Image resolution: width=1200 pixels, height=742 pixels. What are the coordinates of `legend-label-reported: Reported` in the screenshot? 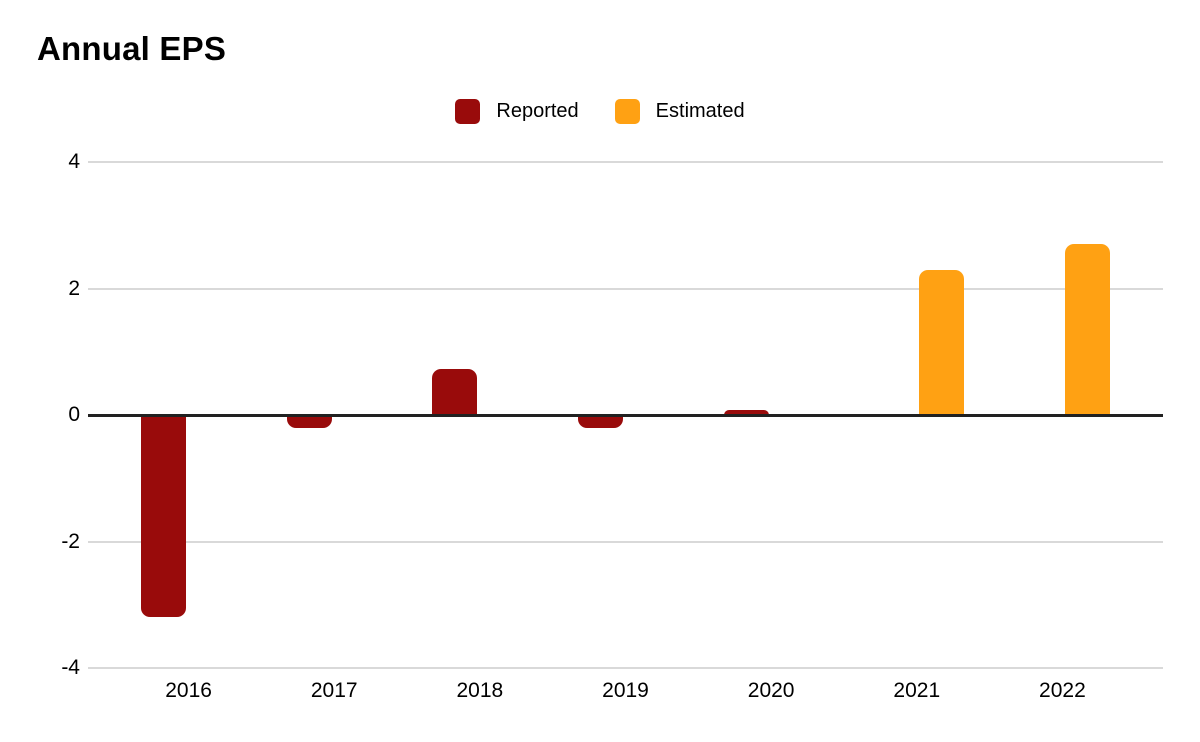 It's located at (537, 111).